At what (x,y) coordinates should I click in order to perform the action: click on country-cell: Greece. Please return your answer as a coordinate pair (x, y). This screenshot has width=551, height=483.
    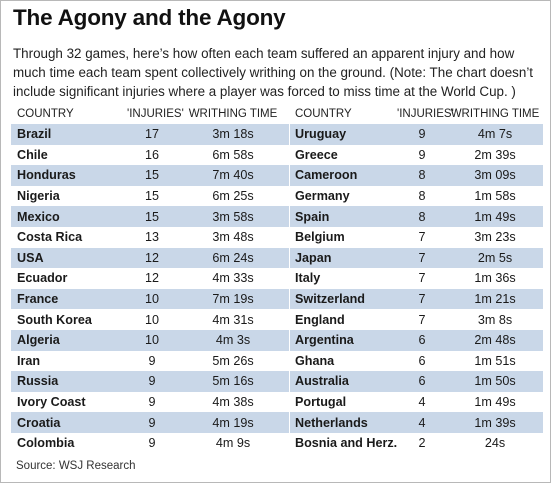
    Looking at the image, I should click on (316, 154).